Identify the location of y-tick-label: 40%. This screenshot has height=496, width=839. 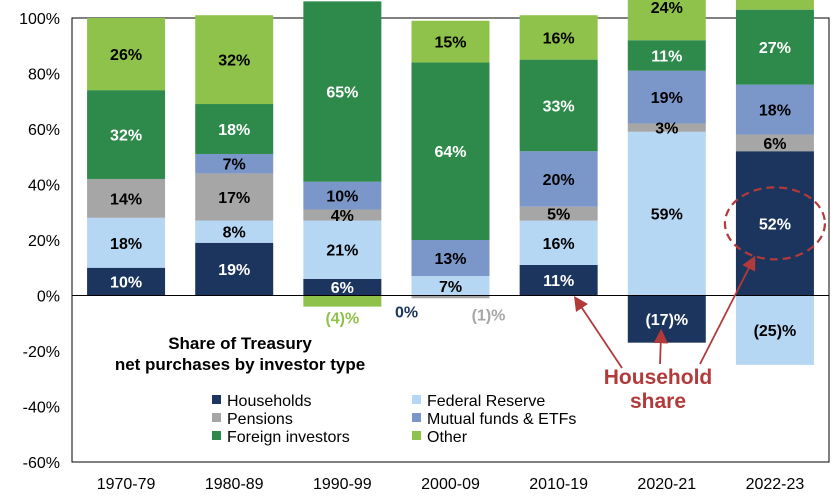
(44, 186).